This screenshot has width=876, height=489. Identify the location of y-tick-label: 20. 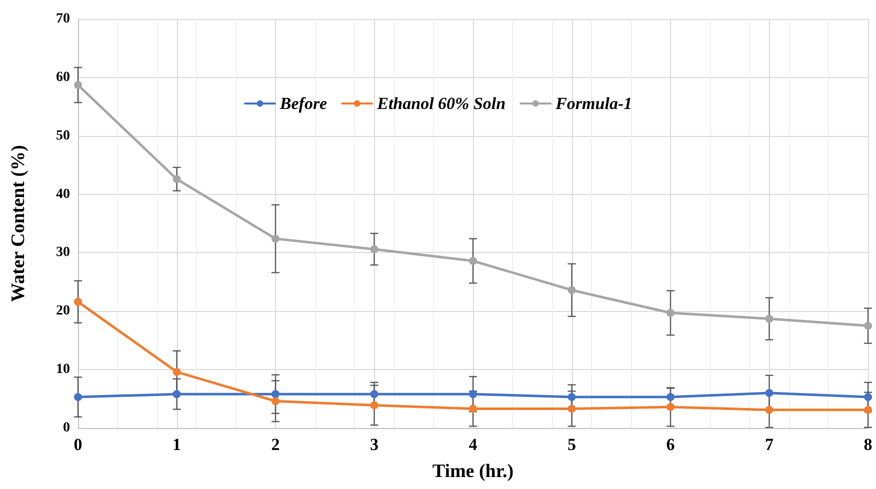
(63, 311).